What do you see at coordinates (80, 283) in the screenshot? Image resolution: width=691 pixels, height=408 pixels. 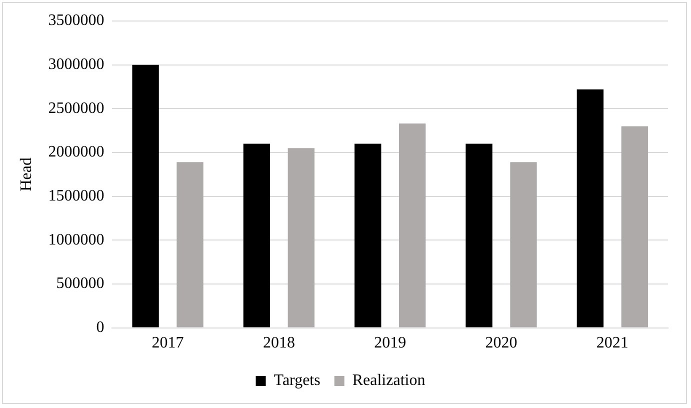 I see `y-tick-label: 500000` at bounding box center [80, 283].